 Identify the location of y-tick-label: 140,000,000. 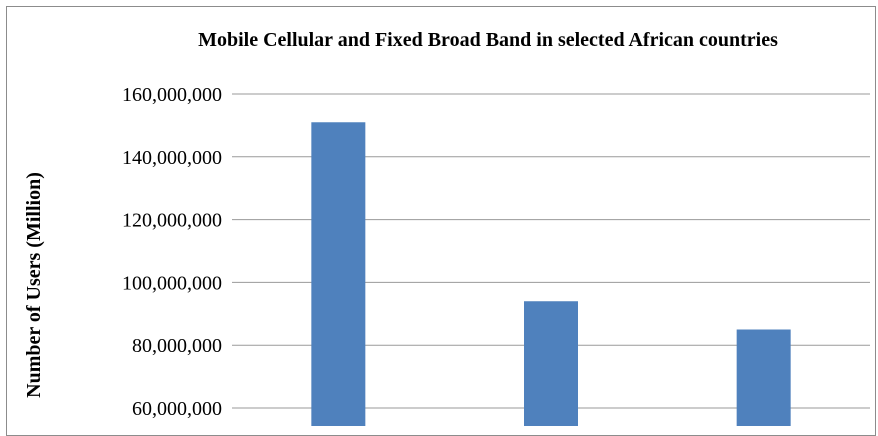
(172, 158).